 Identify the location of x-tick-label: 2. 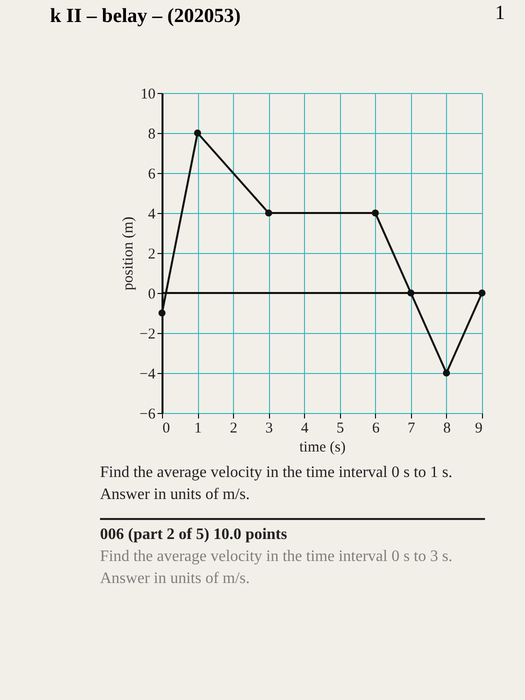
(234, 428).